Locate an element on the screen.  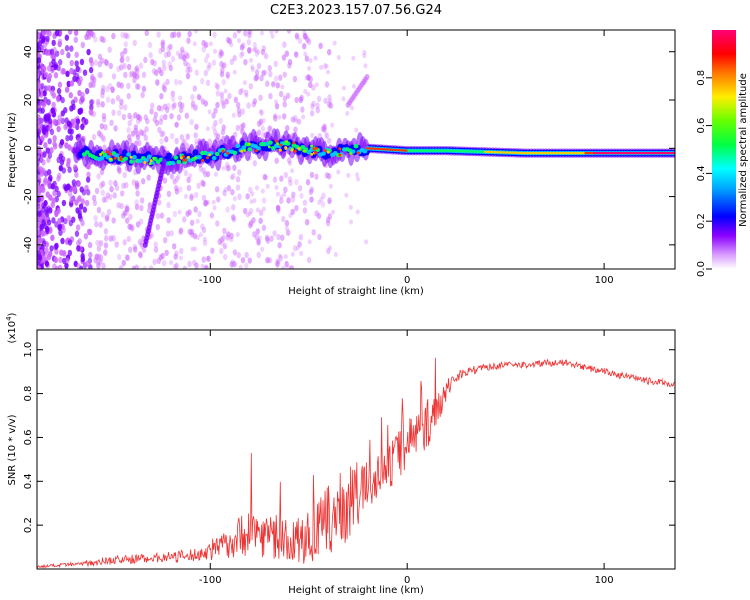
x-tick-label: 100 is located at coordinates (604, 280).